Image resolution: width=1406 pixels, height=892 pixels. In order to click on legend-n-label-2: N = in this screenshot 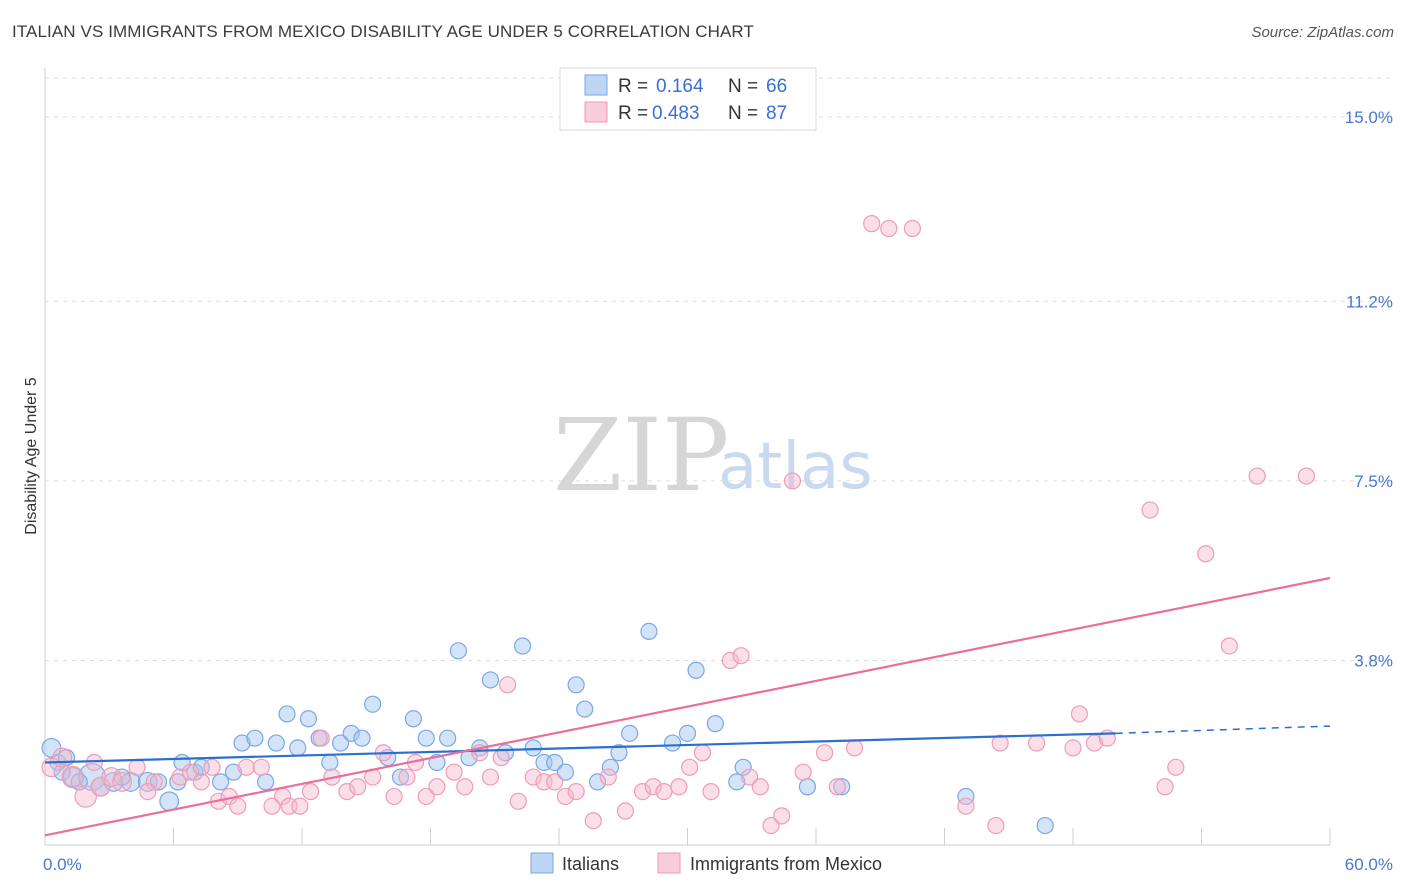, I will do `click(743, 113)`.